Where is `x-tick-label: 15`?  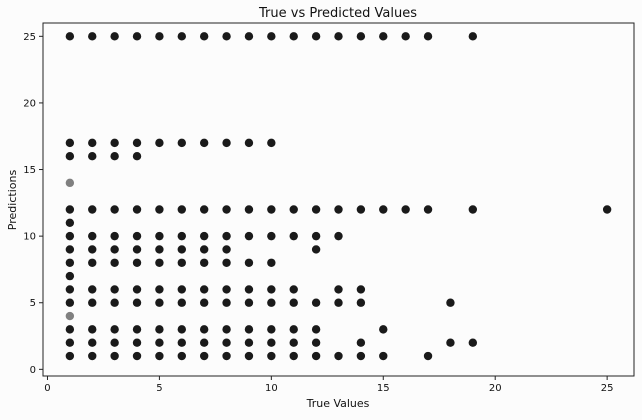
x-tick-label: 15 is located at coordinates (383, 388).